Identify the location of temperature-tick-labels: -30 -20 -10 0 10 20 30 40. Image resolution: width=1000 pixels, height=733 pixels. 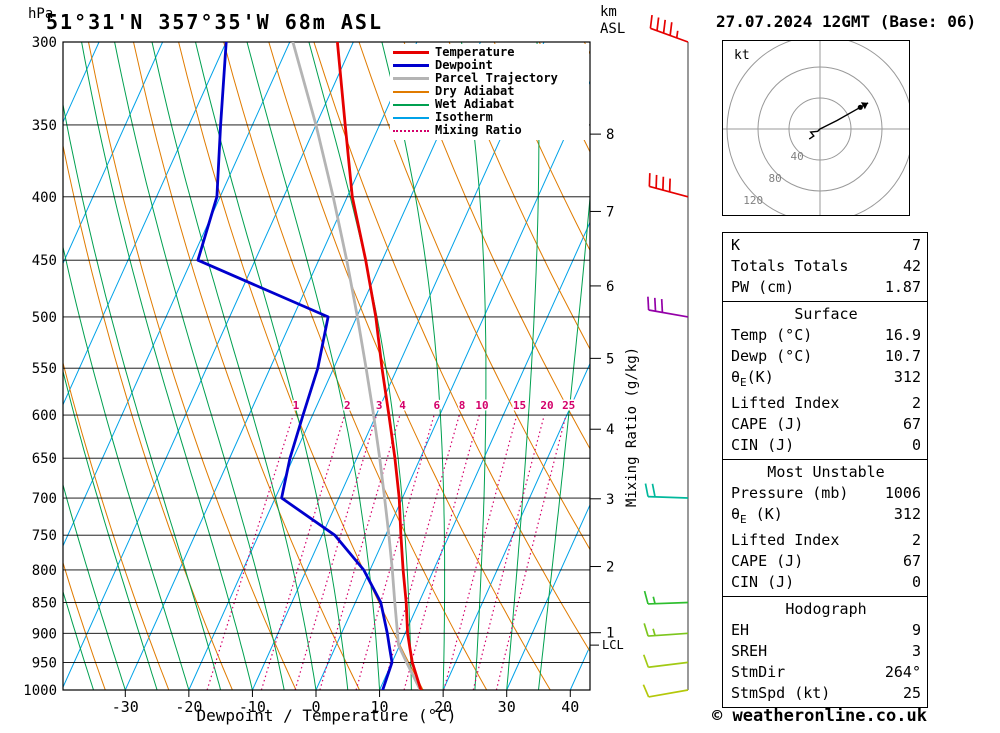
(346, 707).